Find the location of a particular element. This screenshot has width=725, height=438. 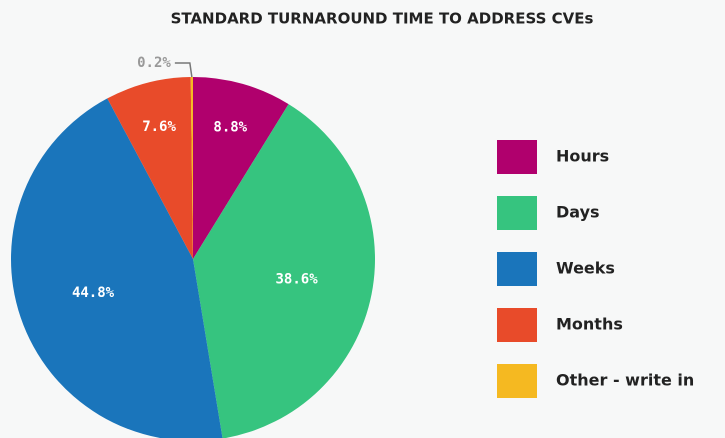

data-label: 8.8% is located at coordinates (230, 128).